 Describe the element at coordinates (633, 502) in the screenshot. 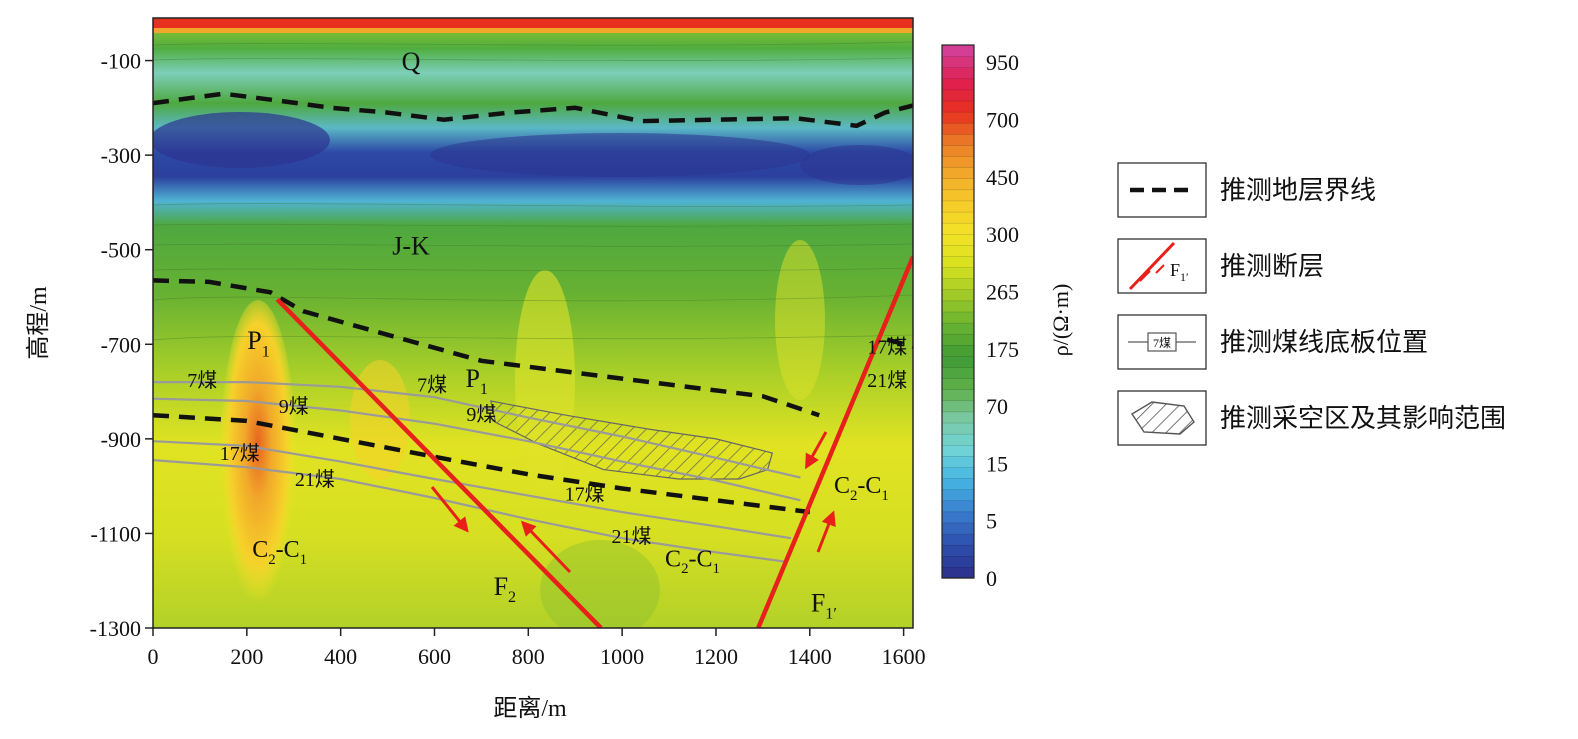

I see `fault-arrows` at that location.